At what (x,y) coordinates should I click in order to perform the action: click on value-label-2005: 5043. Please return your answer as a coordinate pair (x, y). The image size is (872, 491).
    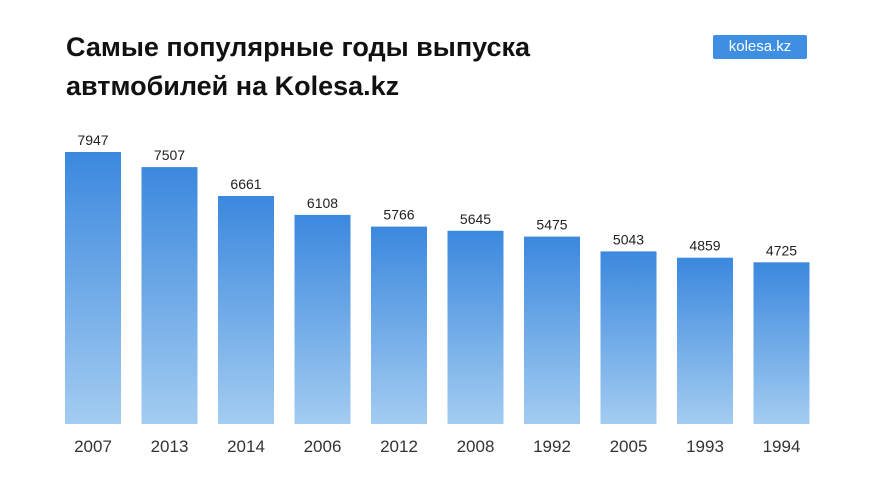
    Looking at the image, I should click on (628, 239).